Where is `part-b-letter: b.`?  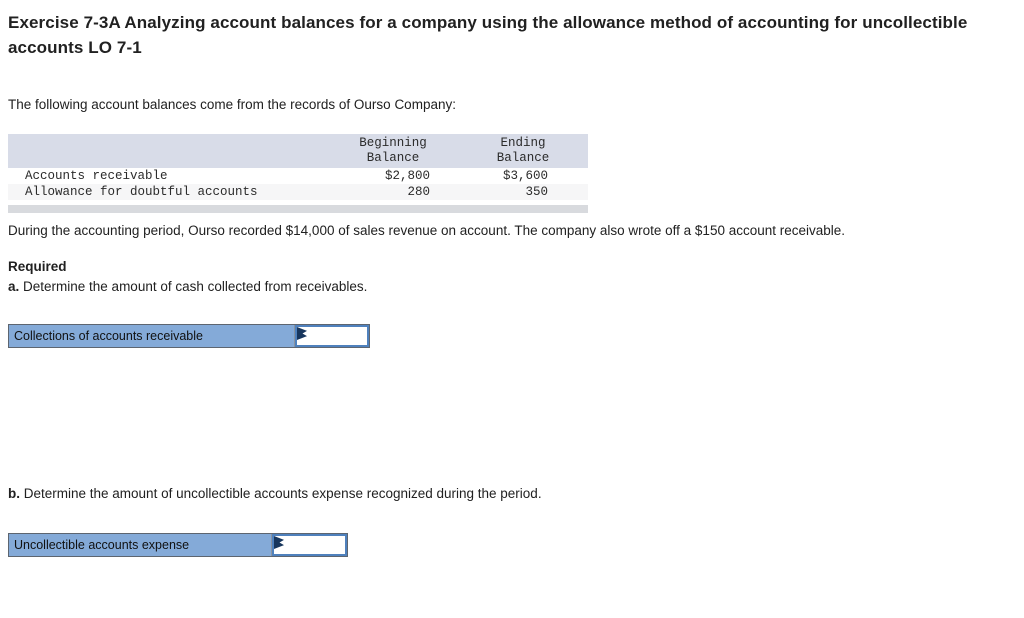
part-b-letter: b. is located at coordinates (14, 493).